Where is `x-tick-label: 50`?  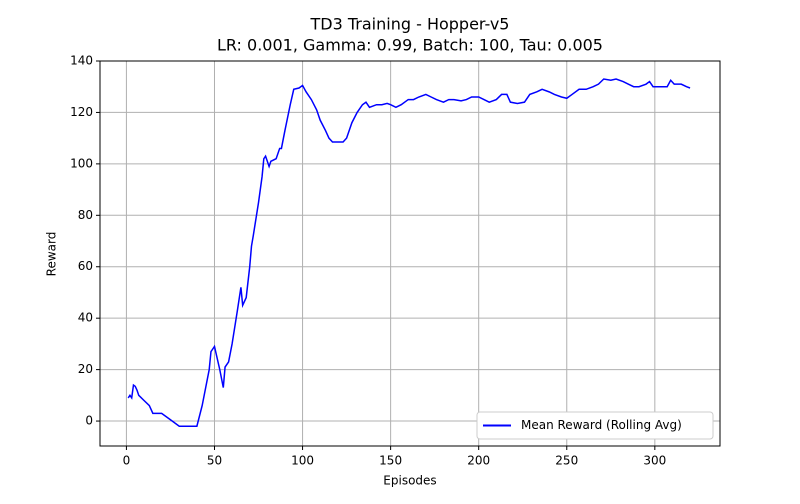
x-tick-label: 50 is located at coordinates (214, 461).